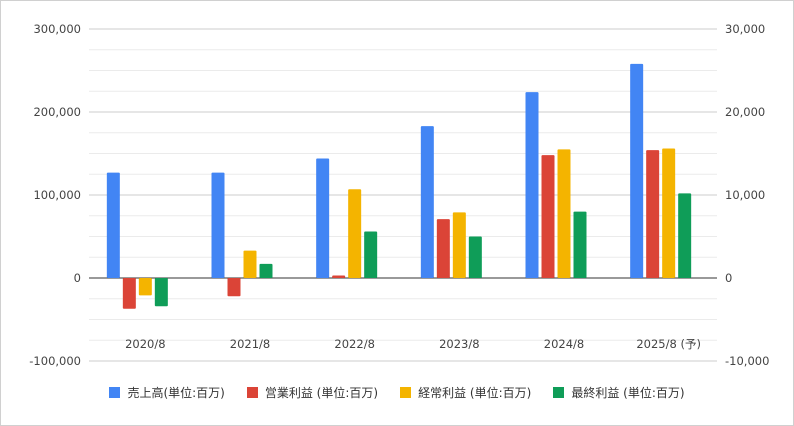 This screenshot has height=426, width=794. What do you see at coordinates (250, 344) in the screenshot?
I see `x-axis-tick-label: 2021/8` at bounding box center [250, 344].